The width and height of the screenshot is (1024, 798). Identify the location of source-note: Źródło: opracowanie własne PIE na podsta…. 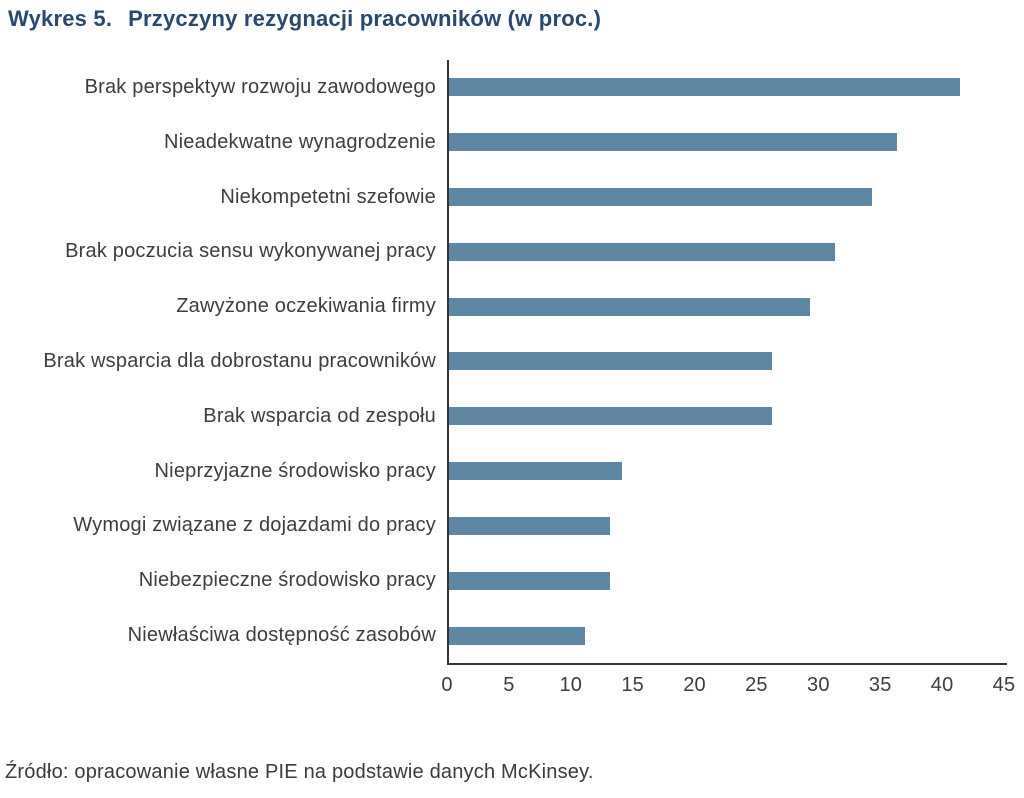
(299, 772).